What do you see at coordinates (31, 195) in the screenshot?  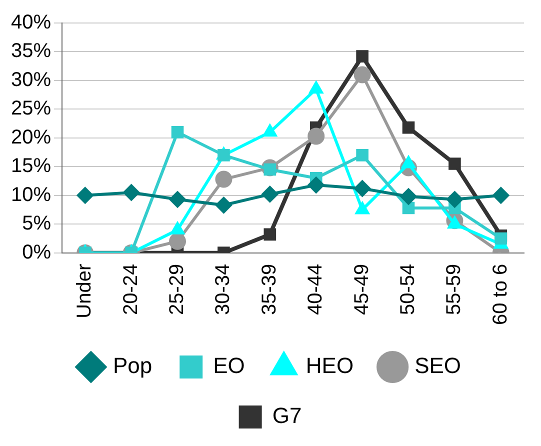 I see `y-tick-label: 10%` at bounding box center [31, 195].